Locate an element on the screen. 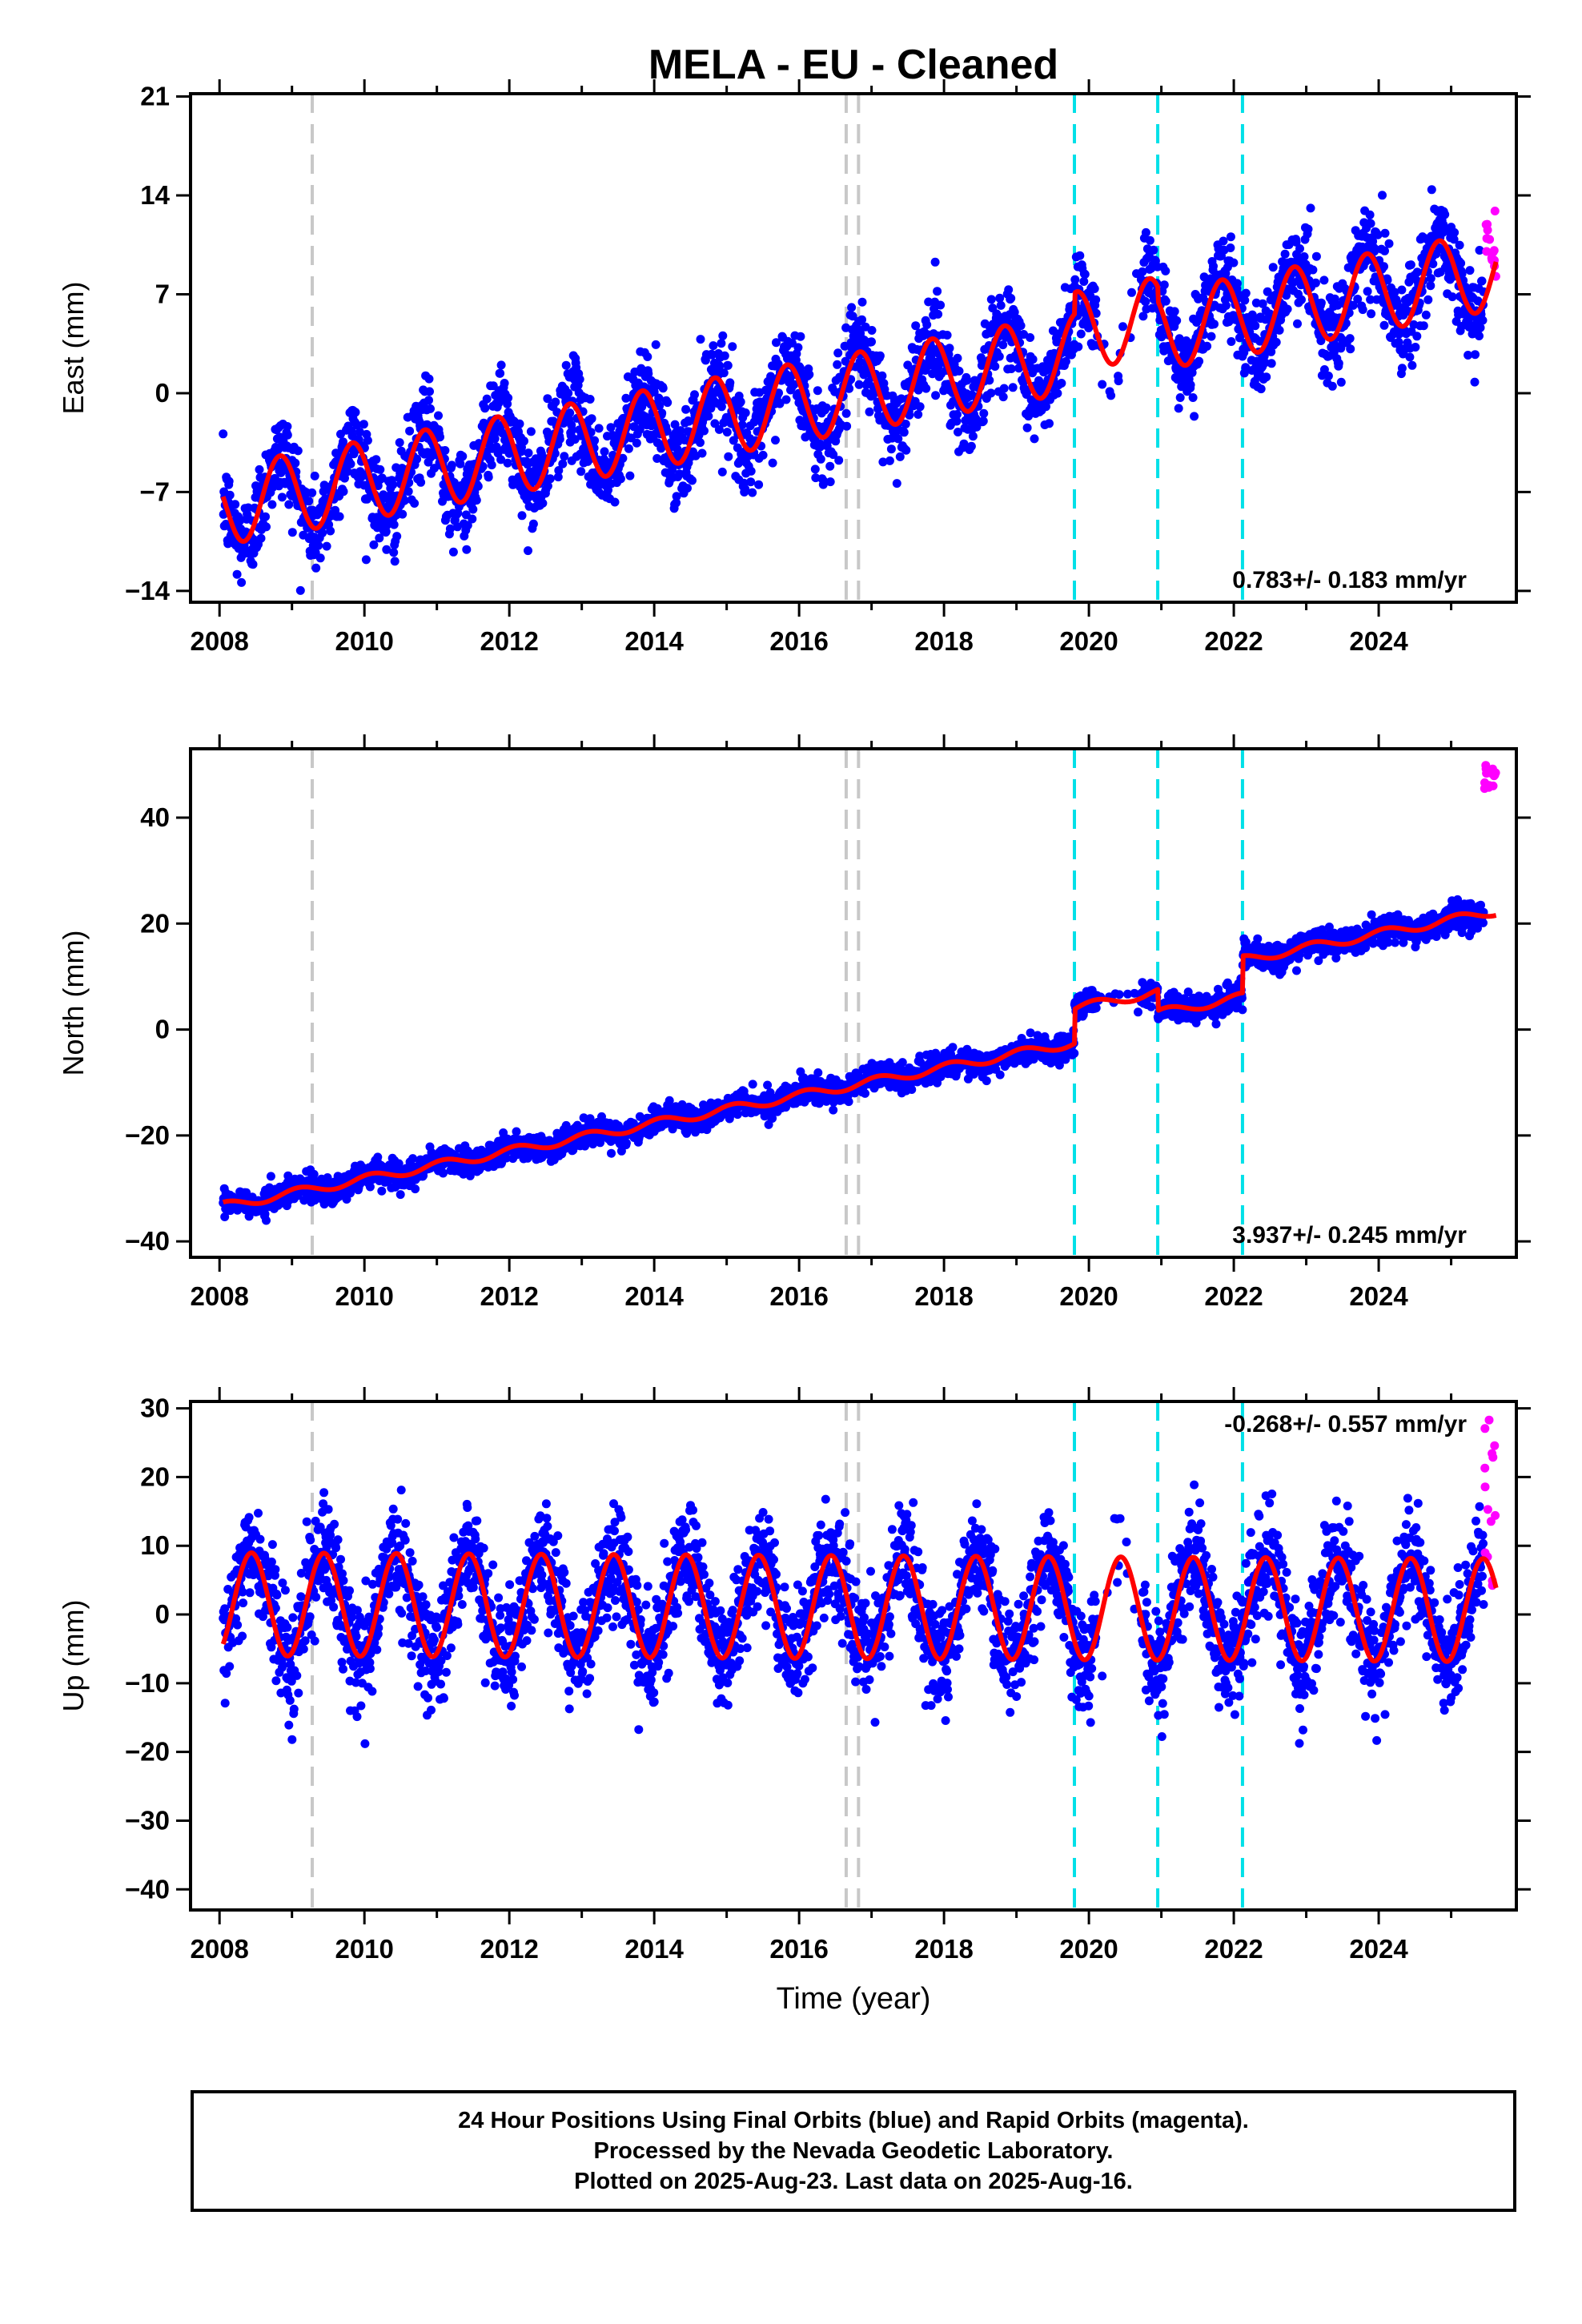  x-tick-label: 2008 is located at coordinates (219, 641).